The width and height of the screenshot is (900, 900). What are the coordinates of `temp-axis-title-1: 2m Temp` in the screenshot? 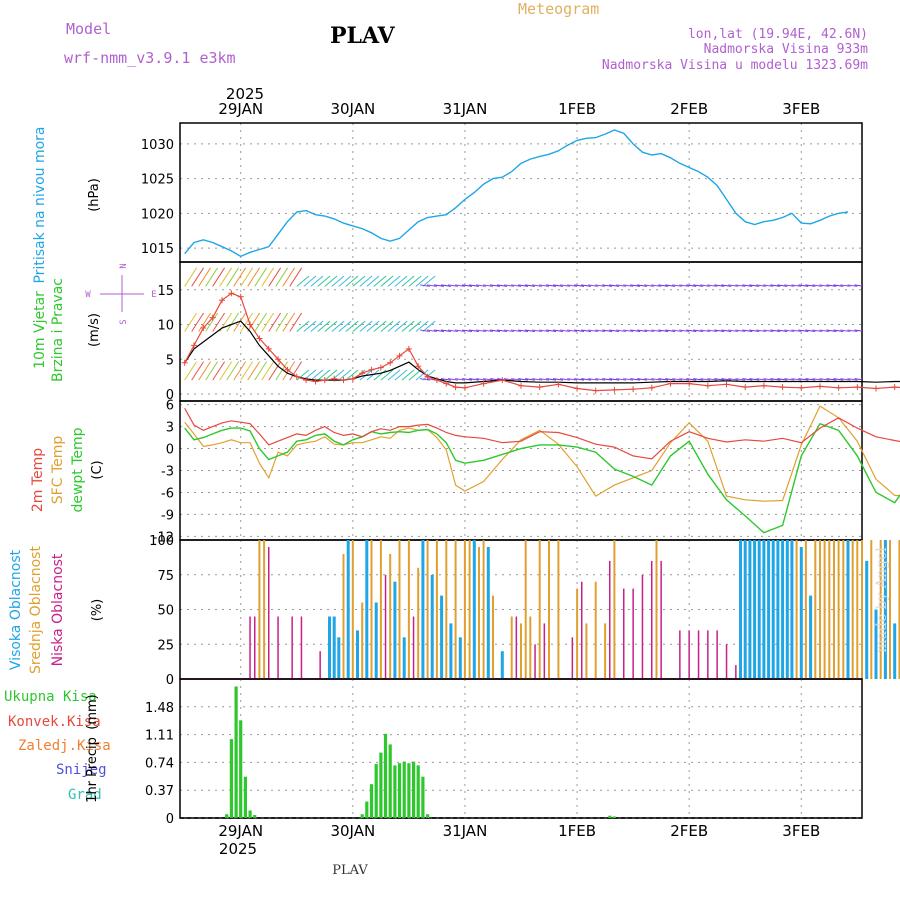 It's located at (38, 480).